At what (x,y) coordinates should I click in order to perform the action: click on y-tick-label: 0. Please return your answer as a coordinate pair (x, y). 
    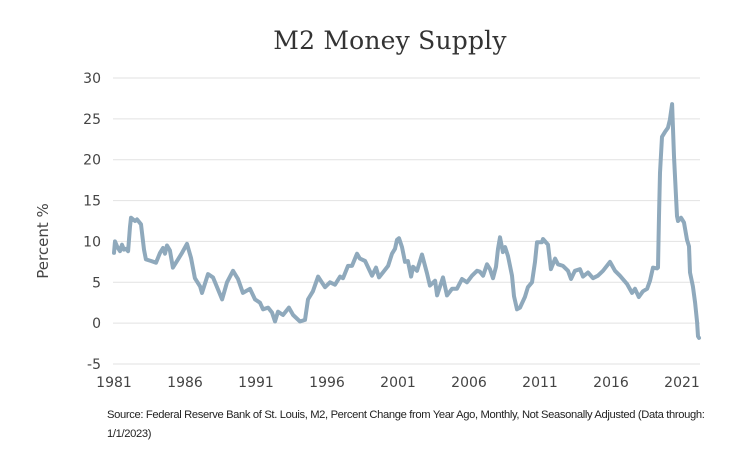
    Looking at the image, I should click on (96, 324).